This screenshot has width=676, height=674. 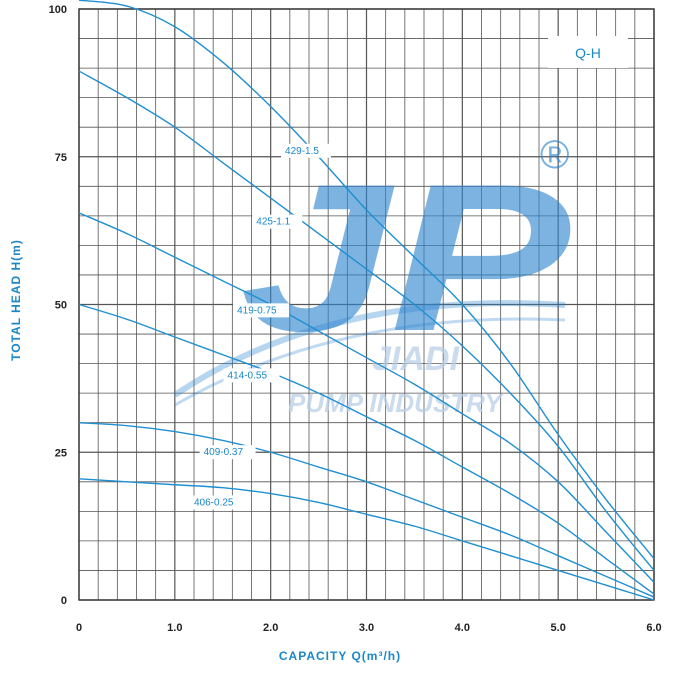 I want to click on x-axis-title: CAPACITY Q(m³/h), so click(x=340, y=656).